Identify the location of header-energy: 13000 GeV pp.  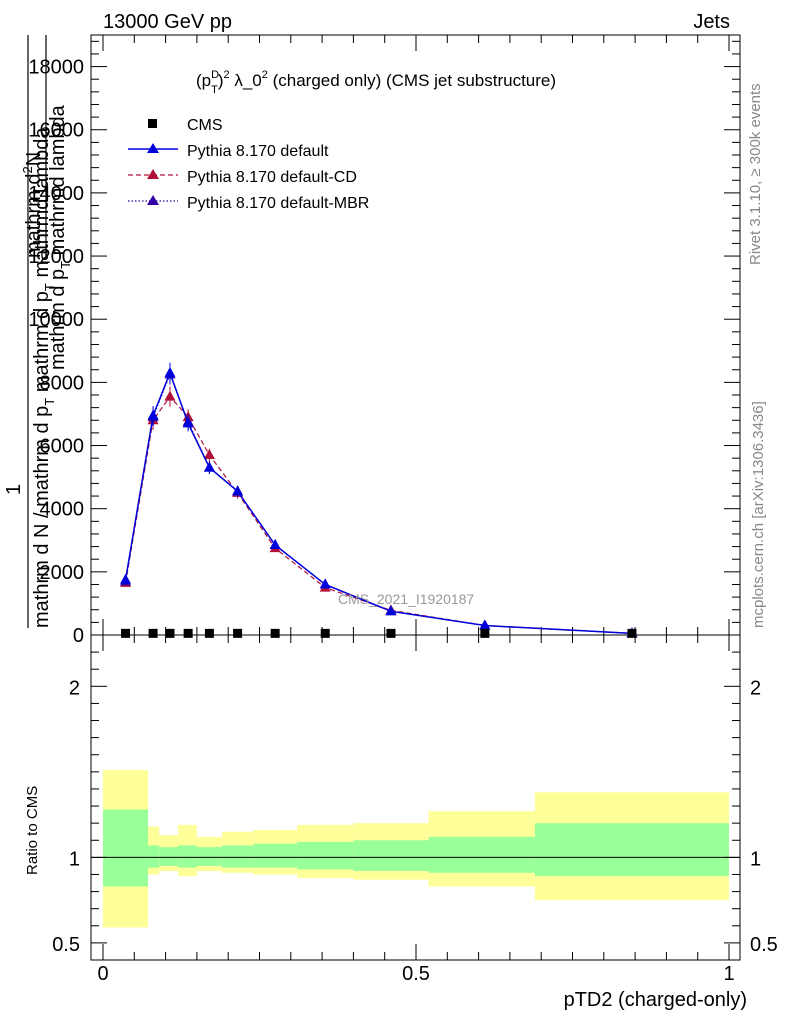
(167, 22).